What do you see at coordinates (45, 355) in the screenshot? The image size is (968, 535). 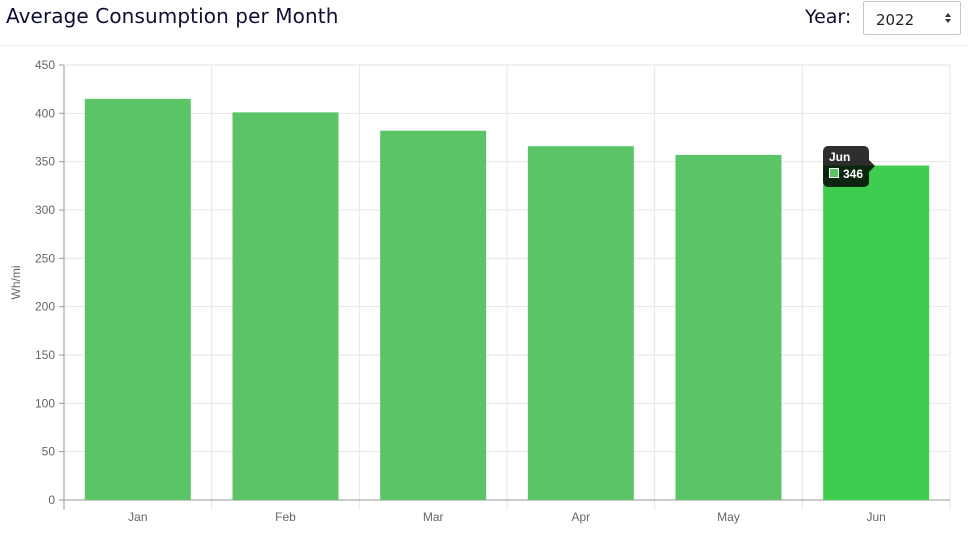 I see `y-tick-label: 150` at bounding box center [45, 355].